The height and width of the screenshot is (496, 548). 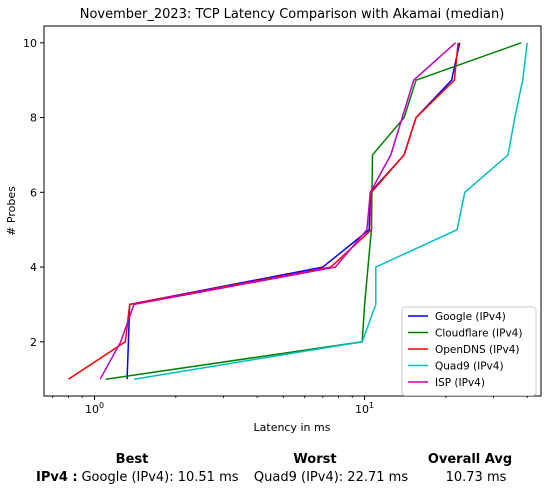 What do you see at coordinates (476, 477) in the screenshot?
I see `avg-value: 10.73 ms` at bounding box center [476, 477].